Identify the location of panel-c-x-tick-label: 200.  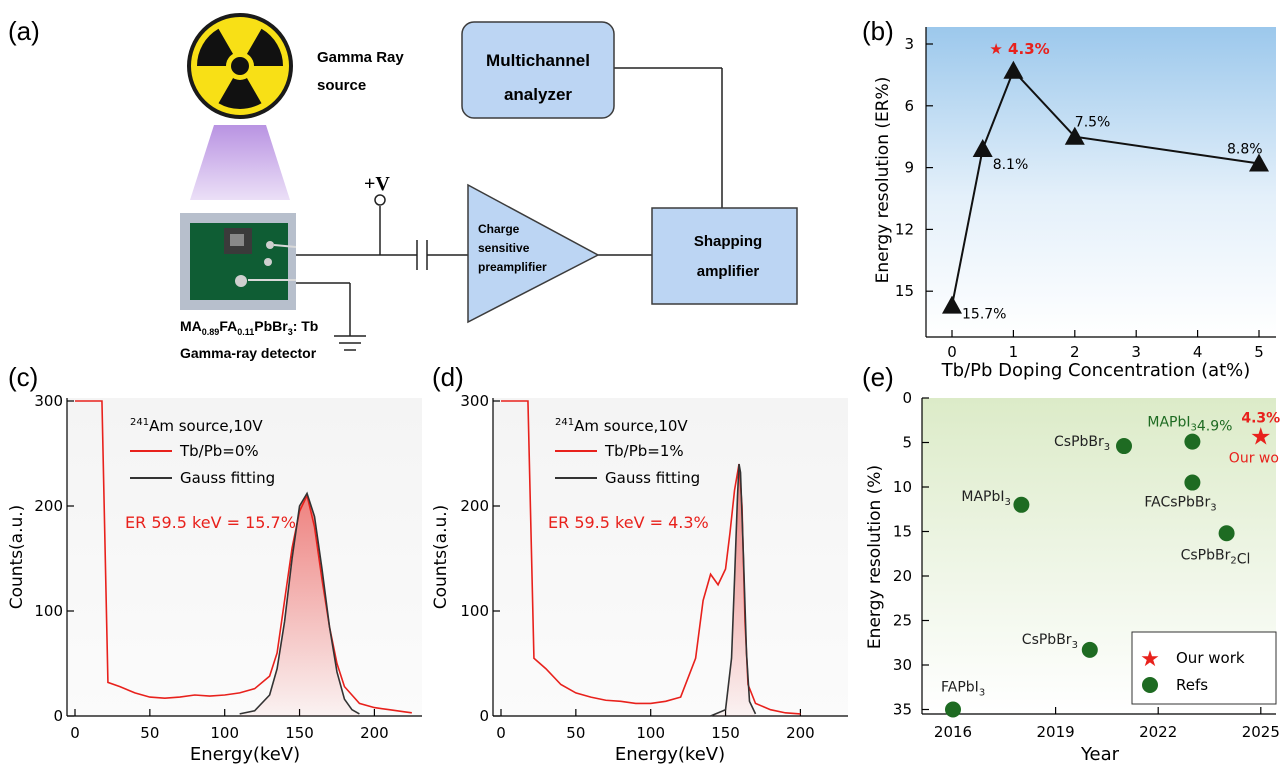
(374, 733).